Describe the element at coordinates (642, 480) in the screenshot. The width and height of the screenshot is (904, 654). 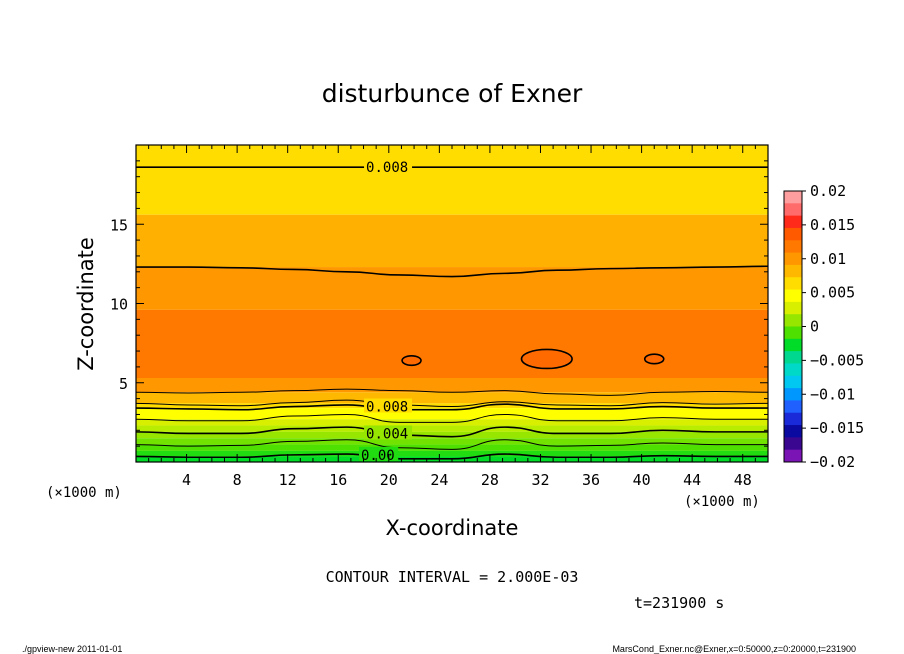
I see `x-tick-label-40: 40` at that location.